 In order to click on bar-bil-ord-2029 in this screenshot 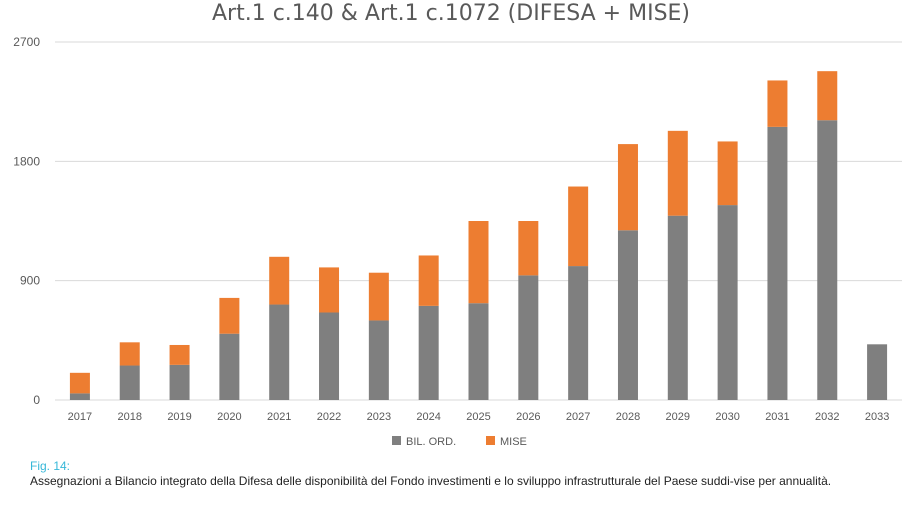, I will do `click(677, 307)`.